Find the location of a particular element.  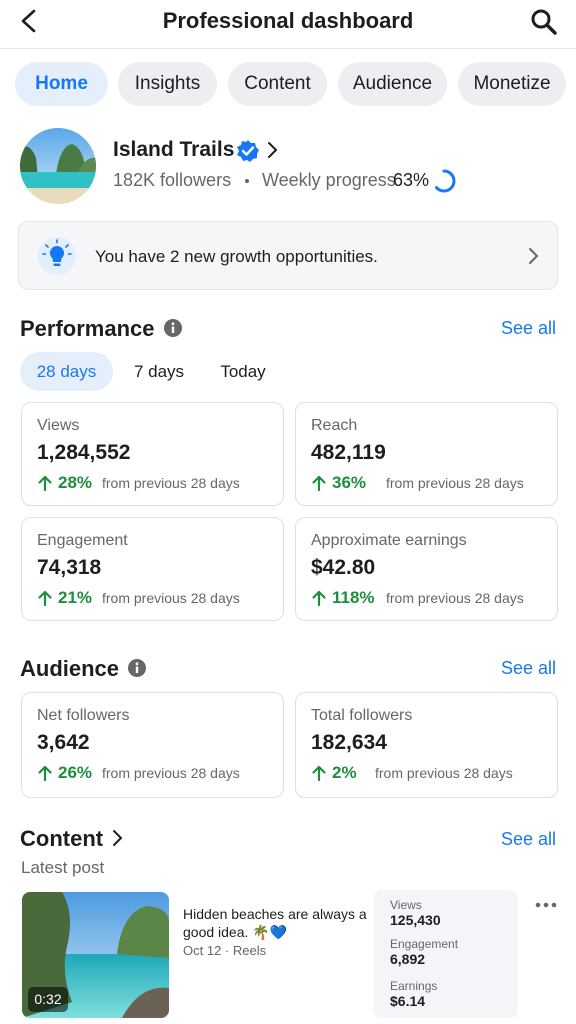

more-button is located at coordinates (546, 905).